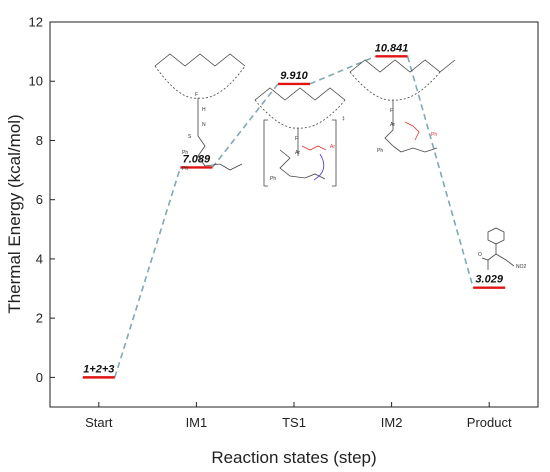 This screenshot has width=550, height=472. I want to click on x-axis-title: Reaction states (step), so click(293, 457).